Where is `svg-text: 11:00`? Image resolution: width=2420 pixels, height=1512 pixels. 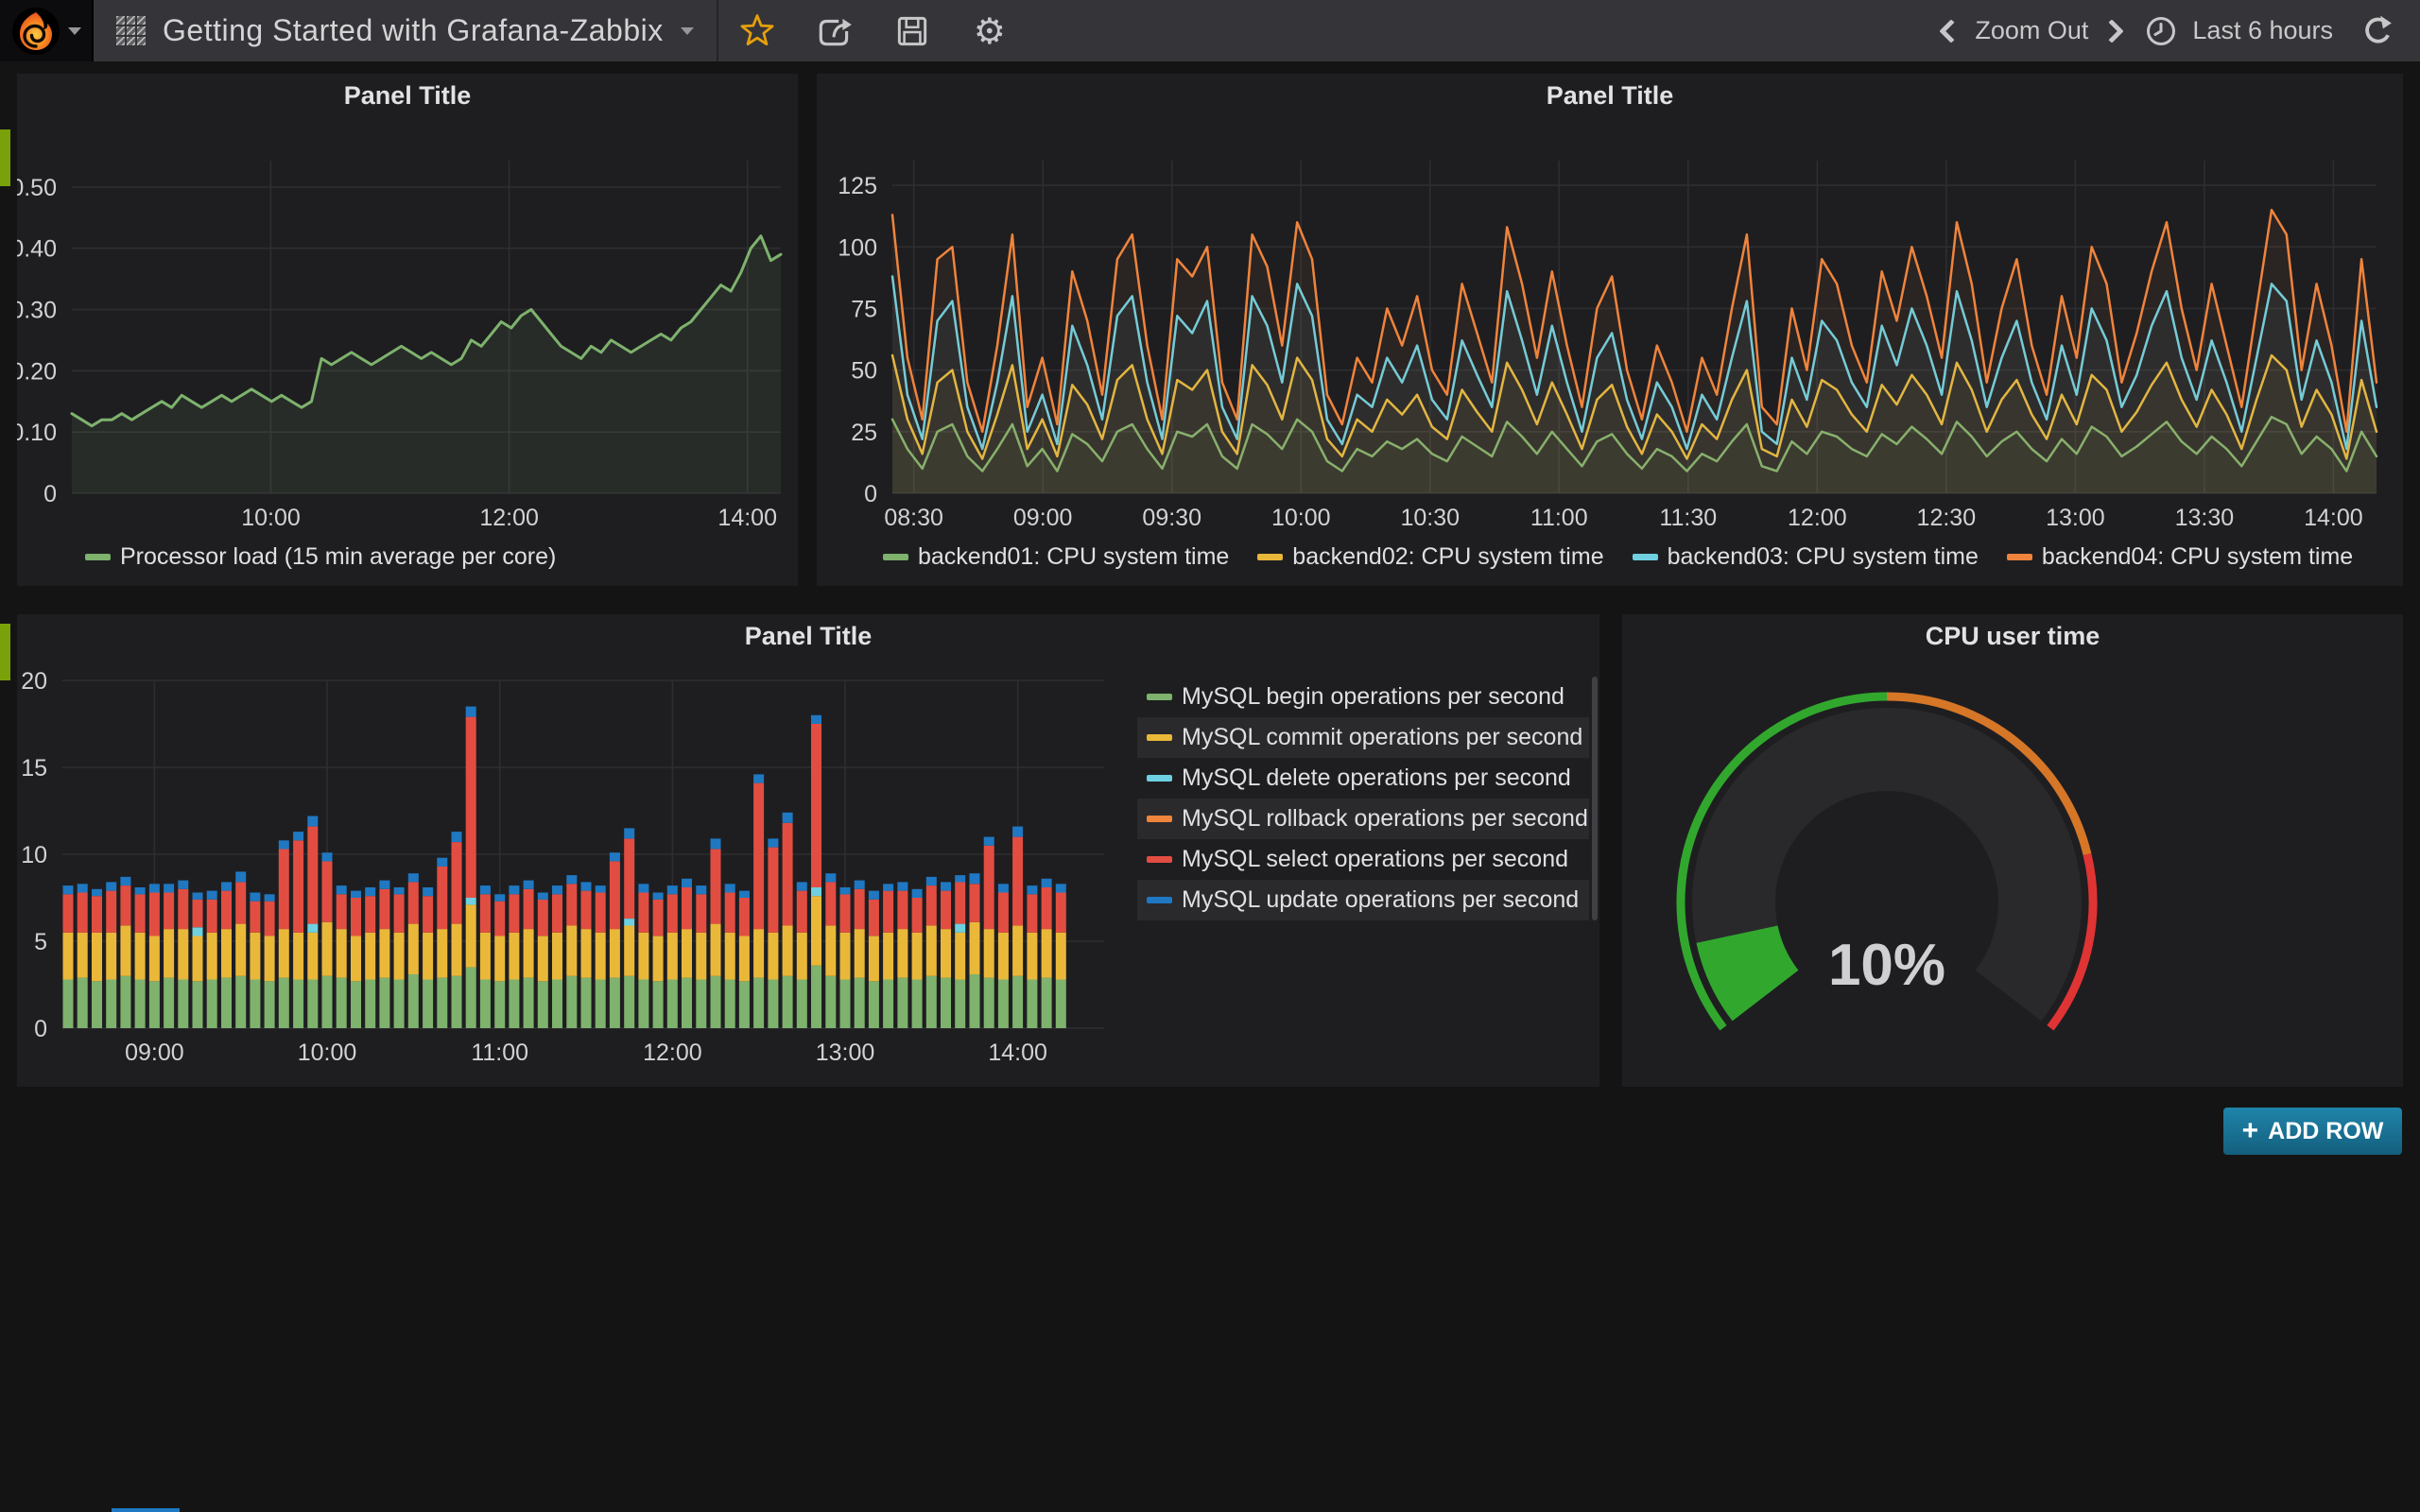
svg-text: 11:00 is located at coordinates (1559, 518).